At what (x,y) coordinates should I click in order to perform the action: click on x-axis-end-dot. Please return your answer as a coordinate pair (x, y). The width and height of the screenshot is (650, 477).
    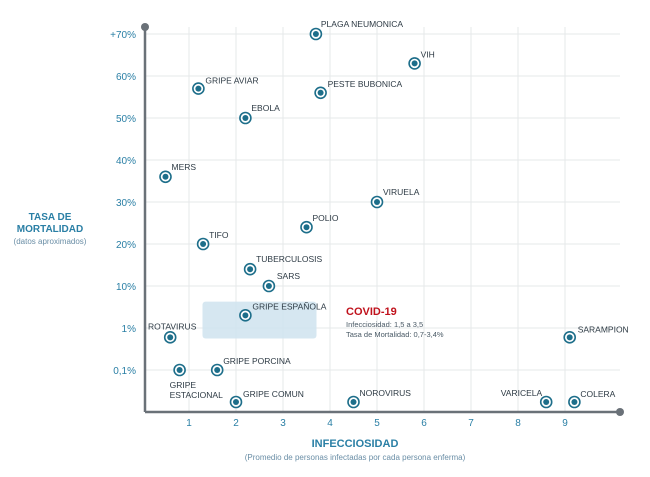
    Looking at the image, I should click on (620, 412).